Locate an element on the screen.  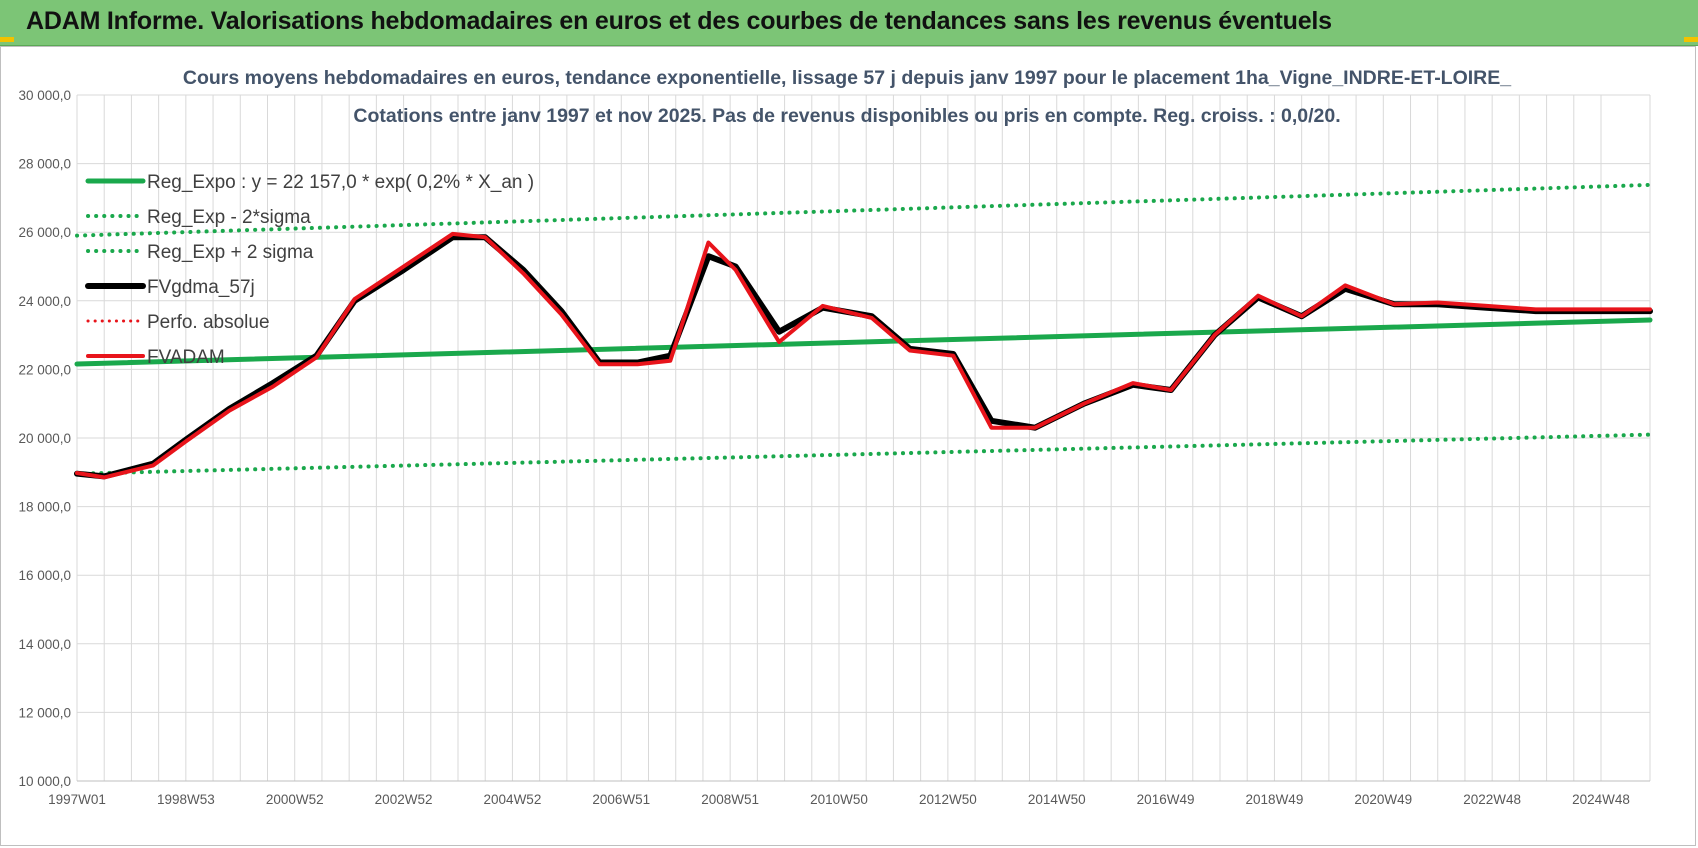
x-tick-label: 2002W52 is located at coordinates (404, 799).